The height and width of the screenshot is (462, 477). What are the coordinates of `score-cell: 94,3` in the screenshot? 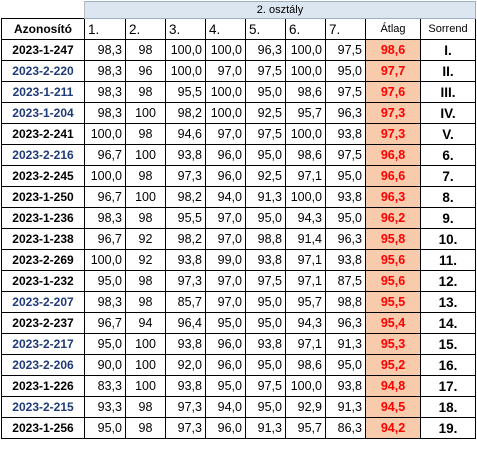 It's located at (305, 323).